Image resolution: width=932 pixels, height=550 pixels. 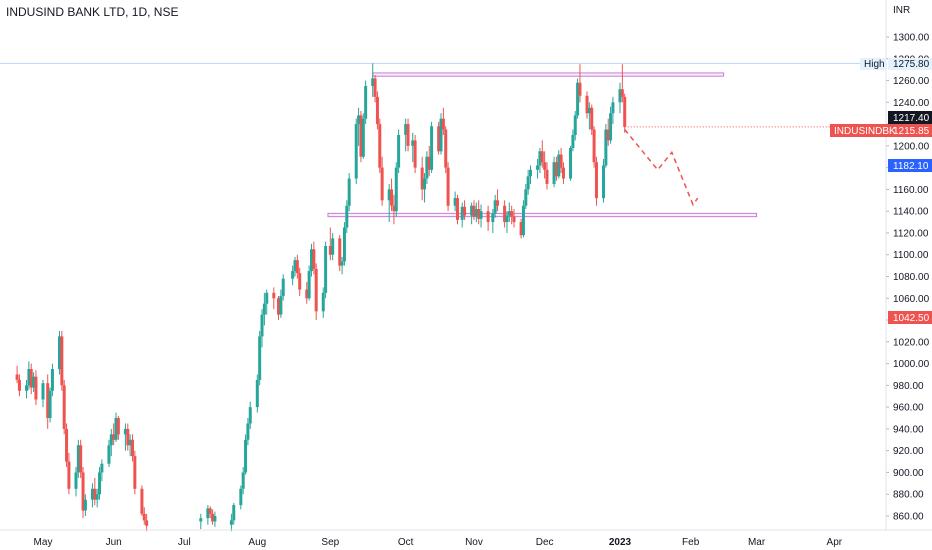 What do you see at coordinates (911, 81) in the screenshot?
I see `y-tick-label: 1260.00` at bounding box center [911, 81].